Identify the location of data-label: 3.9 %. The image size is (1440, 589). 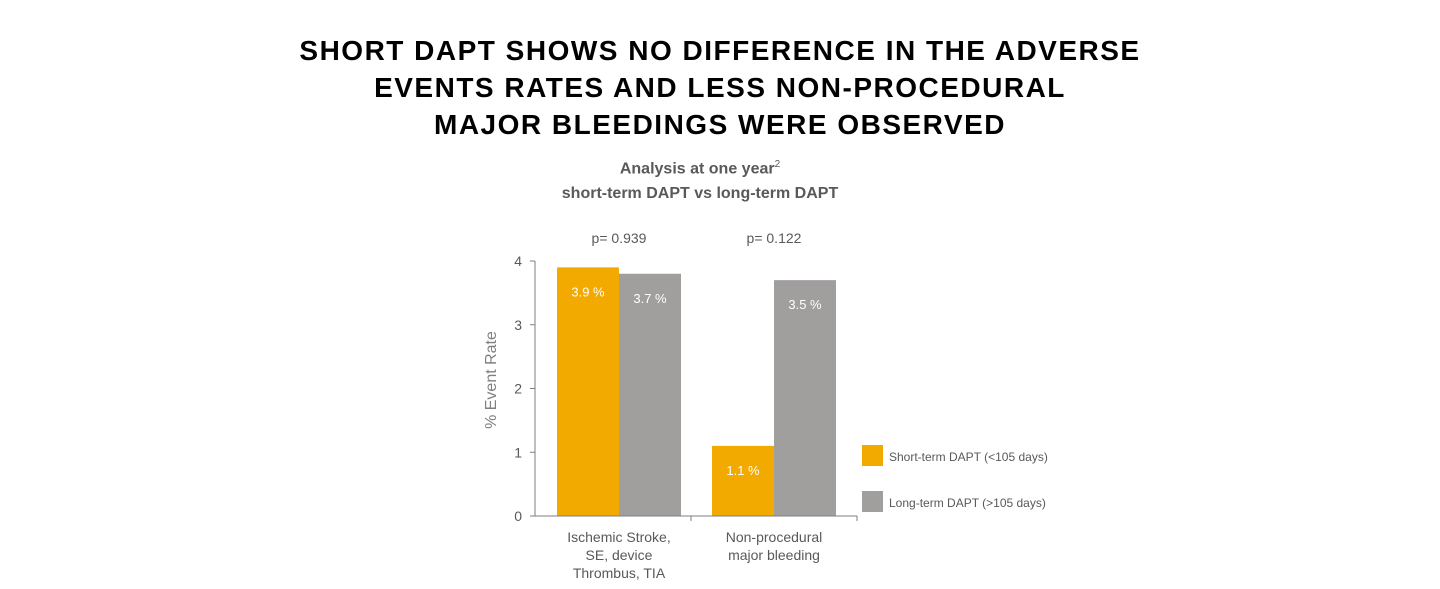
(588, 291).